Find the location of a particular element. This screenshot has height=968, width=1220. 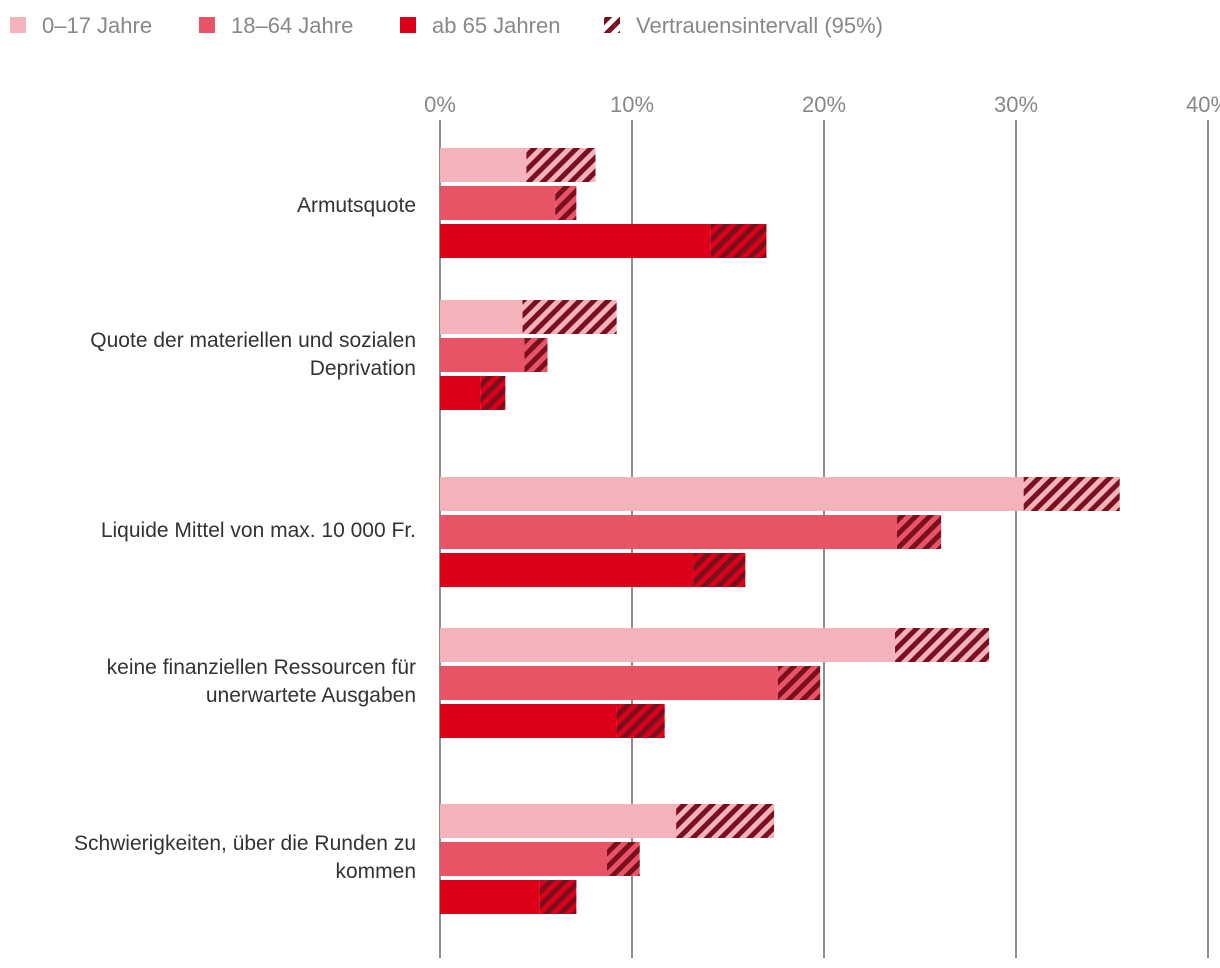

category-label: Armutsquote is located at coordinates (356, 205).